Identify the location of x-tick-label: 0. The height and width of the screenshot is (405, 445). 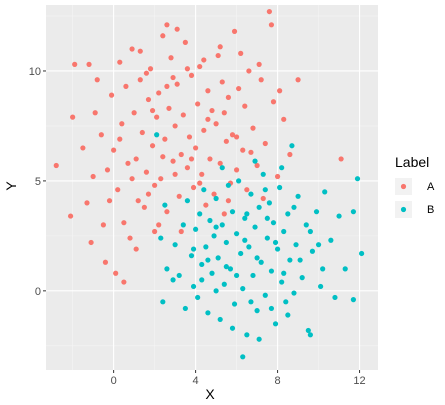
(114, 381).